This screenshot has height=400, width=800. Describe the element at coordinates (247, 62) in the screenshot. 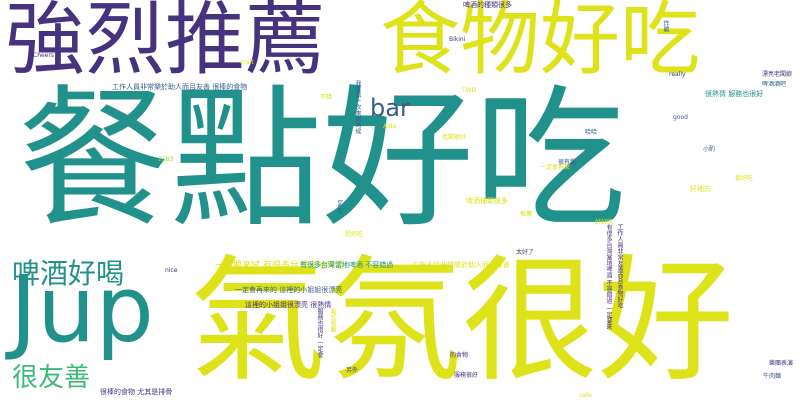

I see `word-18: craft` at that location.